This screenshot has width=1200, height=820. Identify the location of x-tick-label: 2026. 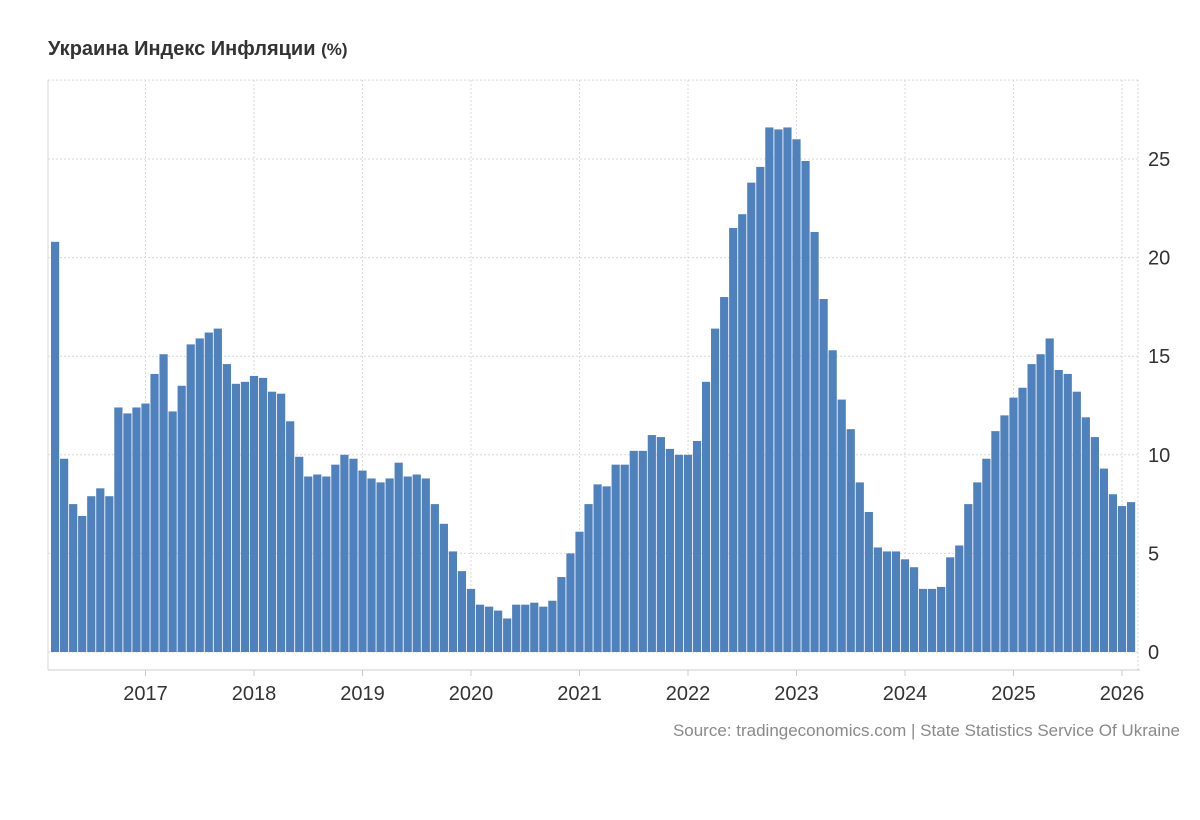
(1122, 694).